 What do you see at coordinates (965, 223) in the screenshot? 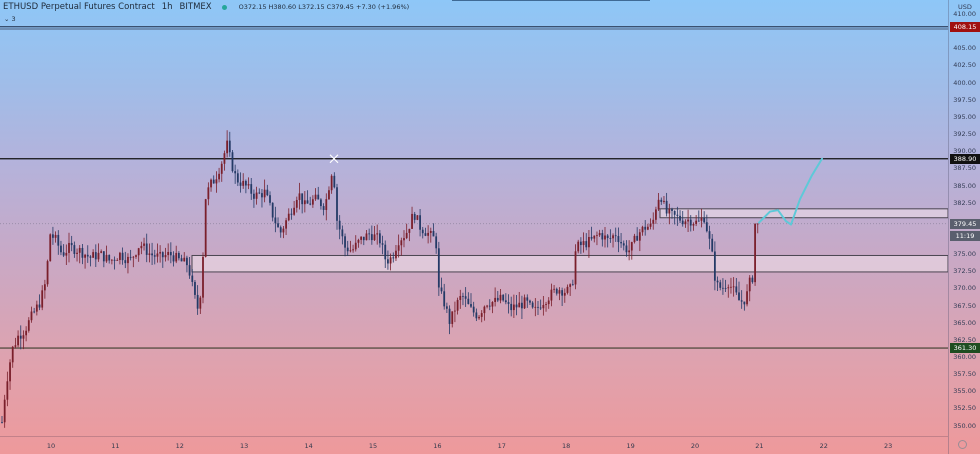
I see `price-badge: 379.45` at bounding box center [965, 223].